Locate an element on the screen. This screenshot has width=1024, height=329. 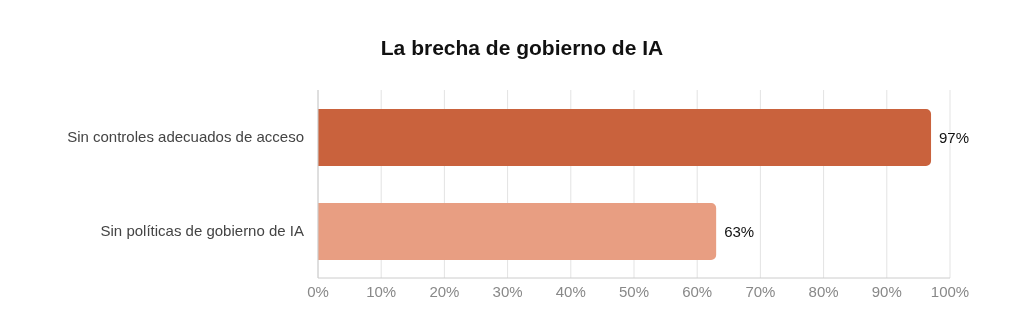
x-tick-label: 0% is located at coordinates (318, 291).